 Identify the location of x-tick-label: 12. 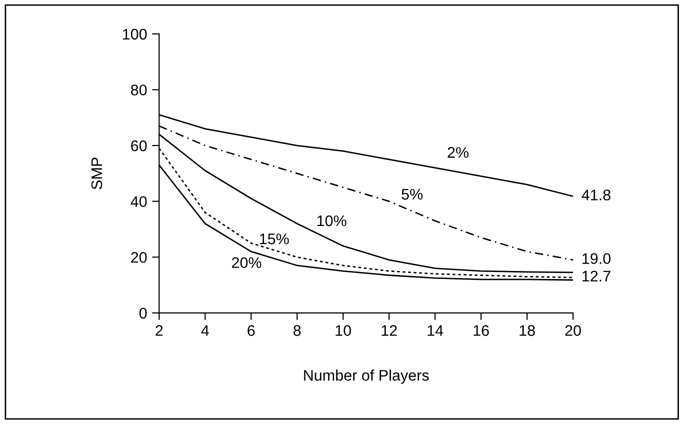
(389, 330).